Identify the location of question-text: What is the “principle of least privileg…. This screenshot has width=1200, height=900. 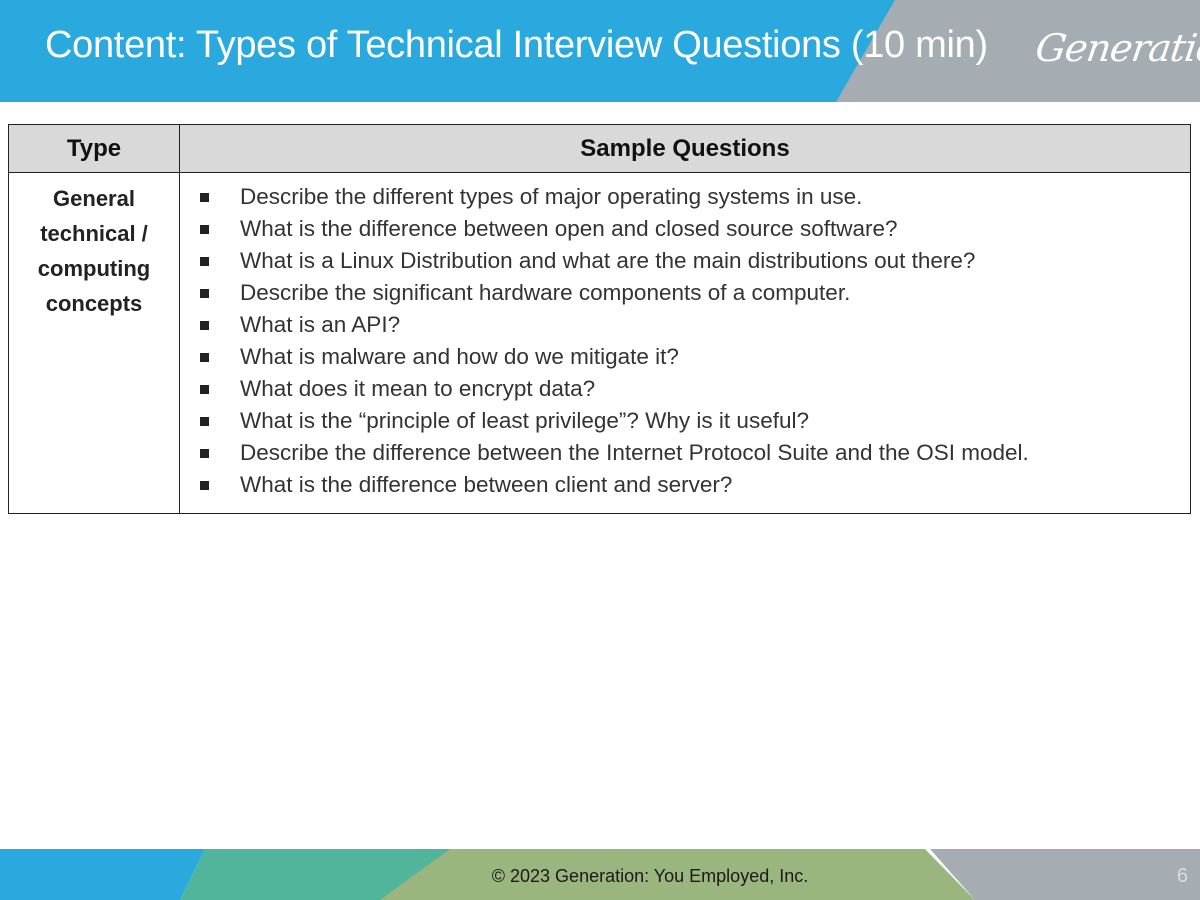
(524, 420).